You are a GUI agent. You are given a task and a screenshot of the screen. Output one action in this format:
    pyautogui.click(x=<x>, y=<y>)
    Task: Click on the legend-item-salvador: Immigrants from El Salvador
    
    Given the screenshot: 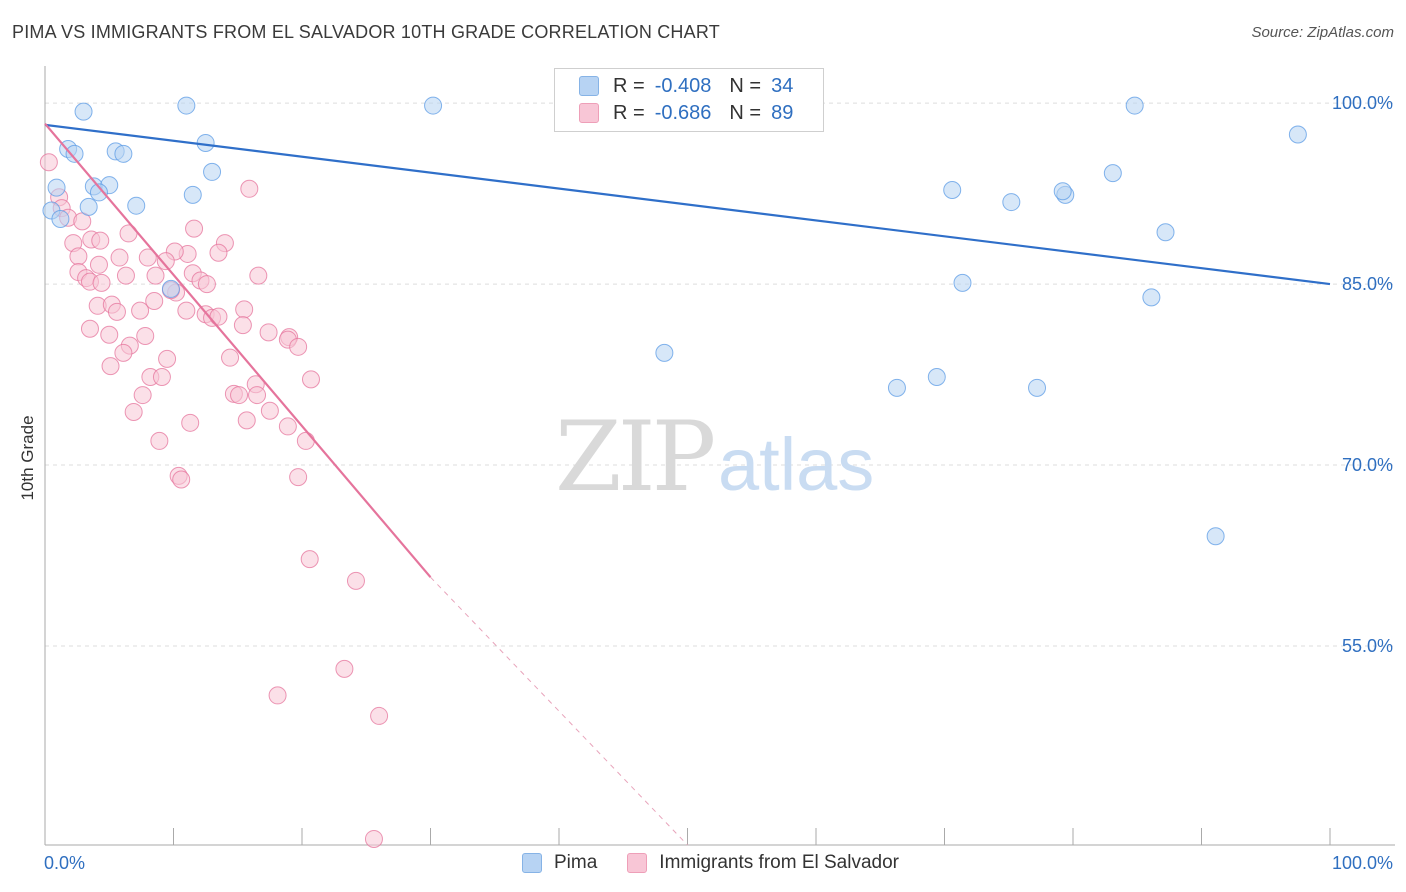 What is the action you would take?
    pyautogui.click(x=763, y=863)
    